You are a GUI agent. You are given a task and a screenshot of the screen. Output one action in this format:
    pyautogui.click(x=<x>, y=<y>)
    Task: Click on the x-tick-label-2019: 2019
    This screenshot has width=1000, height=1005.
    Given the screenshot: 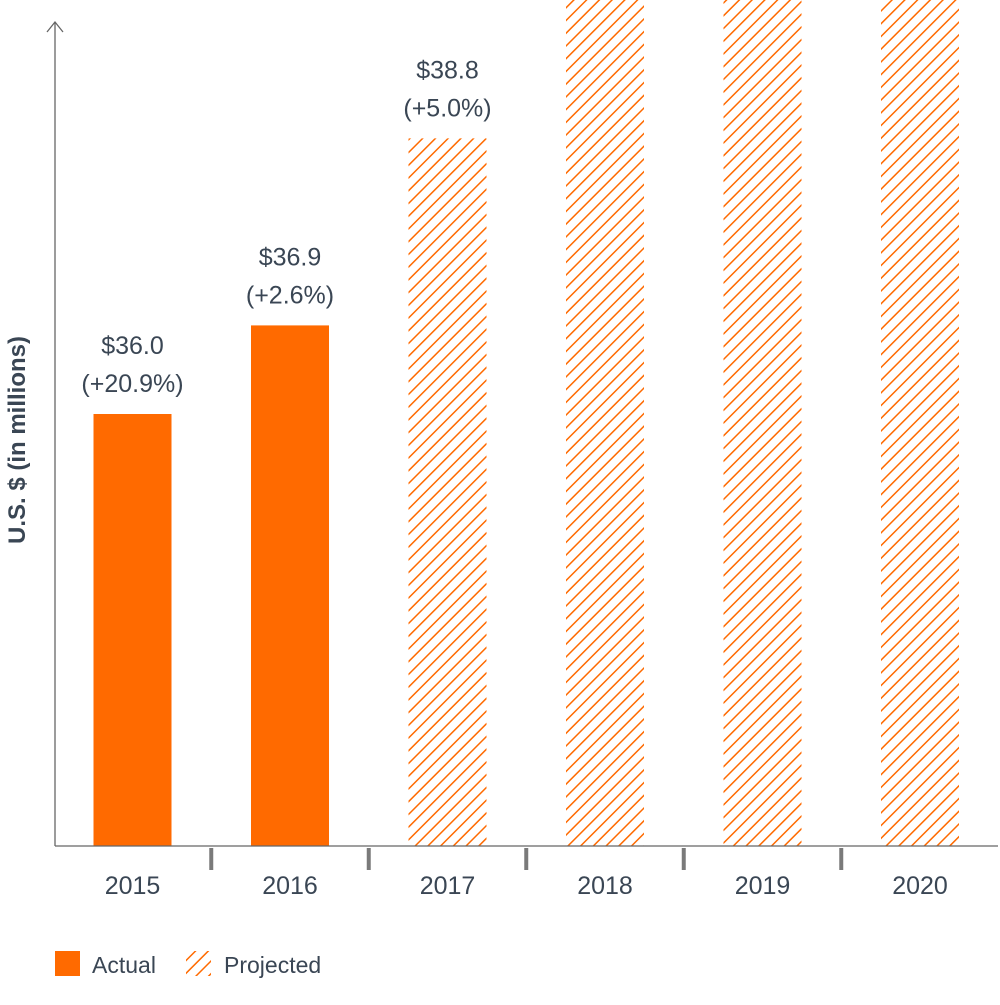 What is the action you would take?
    pyautogui.click(x=763, y=886)
    